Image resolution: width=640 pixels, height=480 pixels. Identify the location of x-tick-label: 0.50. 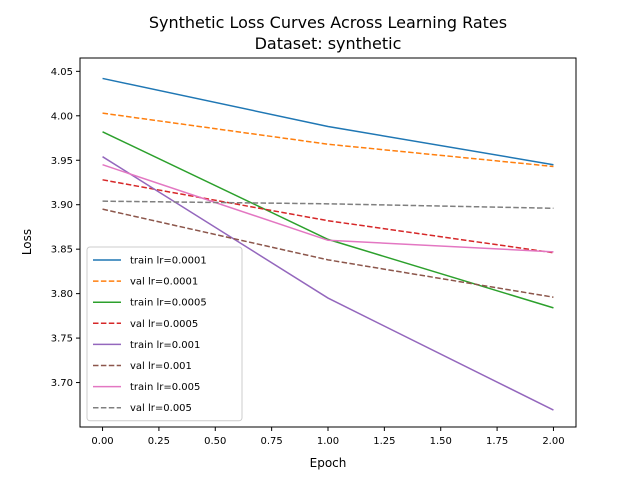
(215, 441).